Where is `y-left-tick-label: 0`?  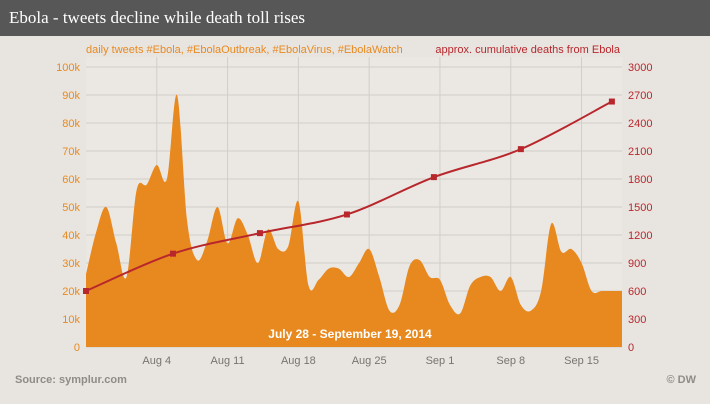 y-left-tick-label: 0 is located at coordinates (77, 348).